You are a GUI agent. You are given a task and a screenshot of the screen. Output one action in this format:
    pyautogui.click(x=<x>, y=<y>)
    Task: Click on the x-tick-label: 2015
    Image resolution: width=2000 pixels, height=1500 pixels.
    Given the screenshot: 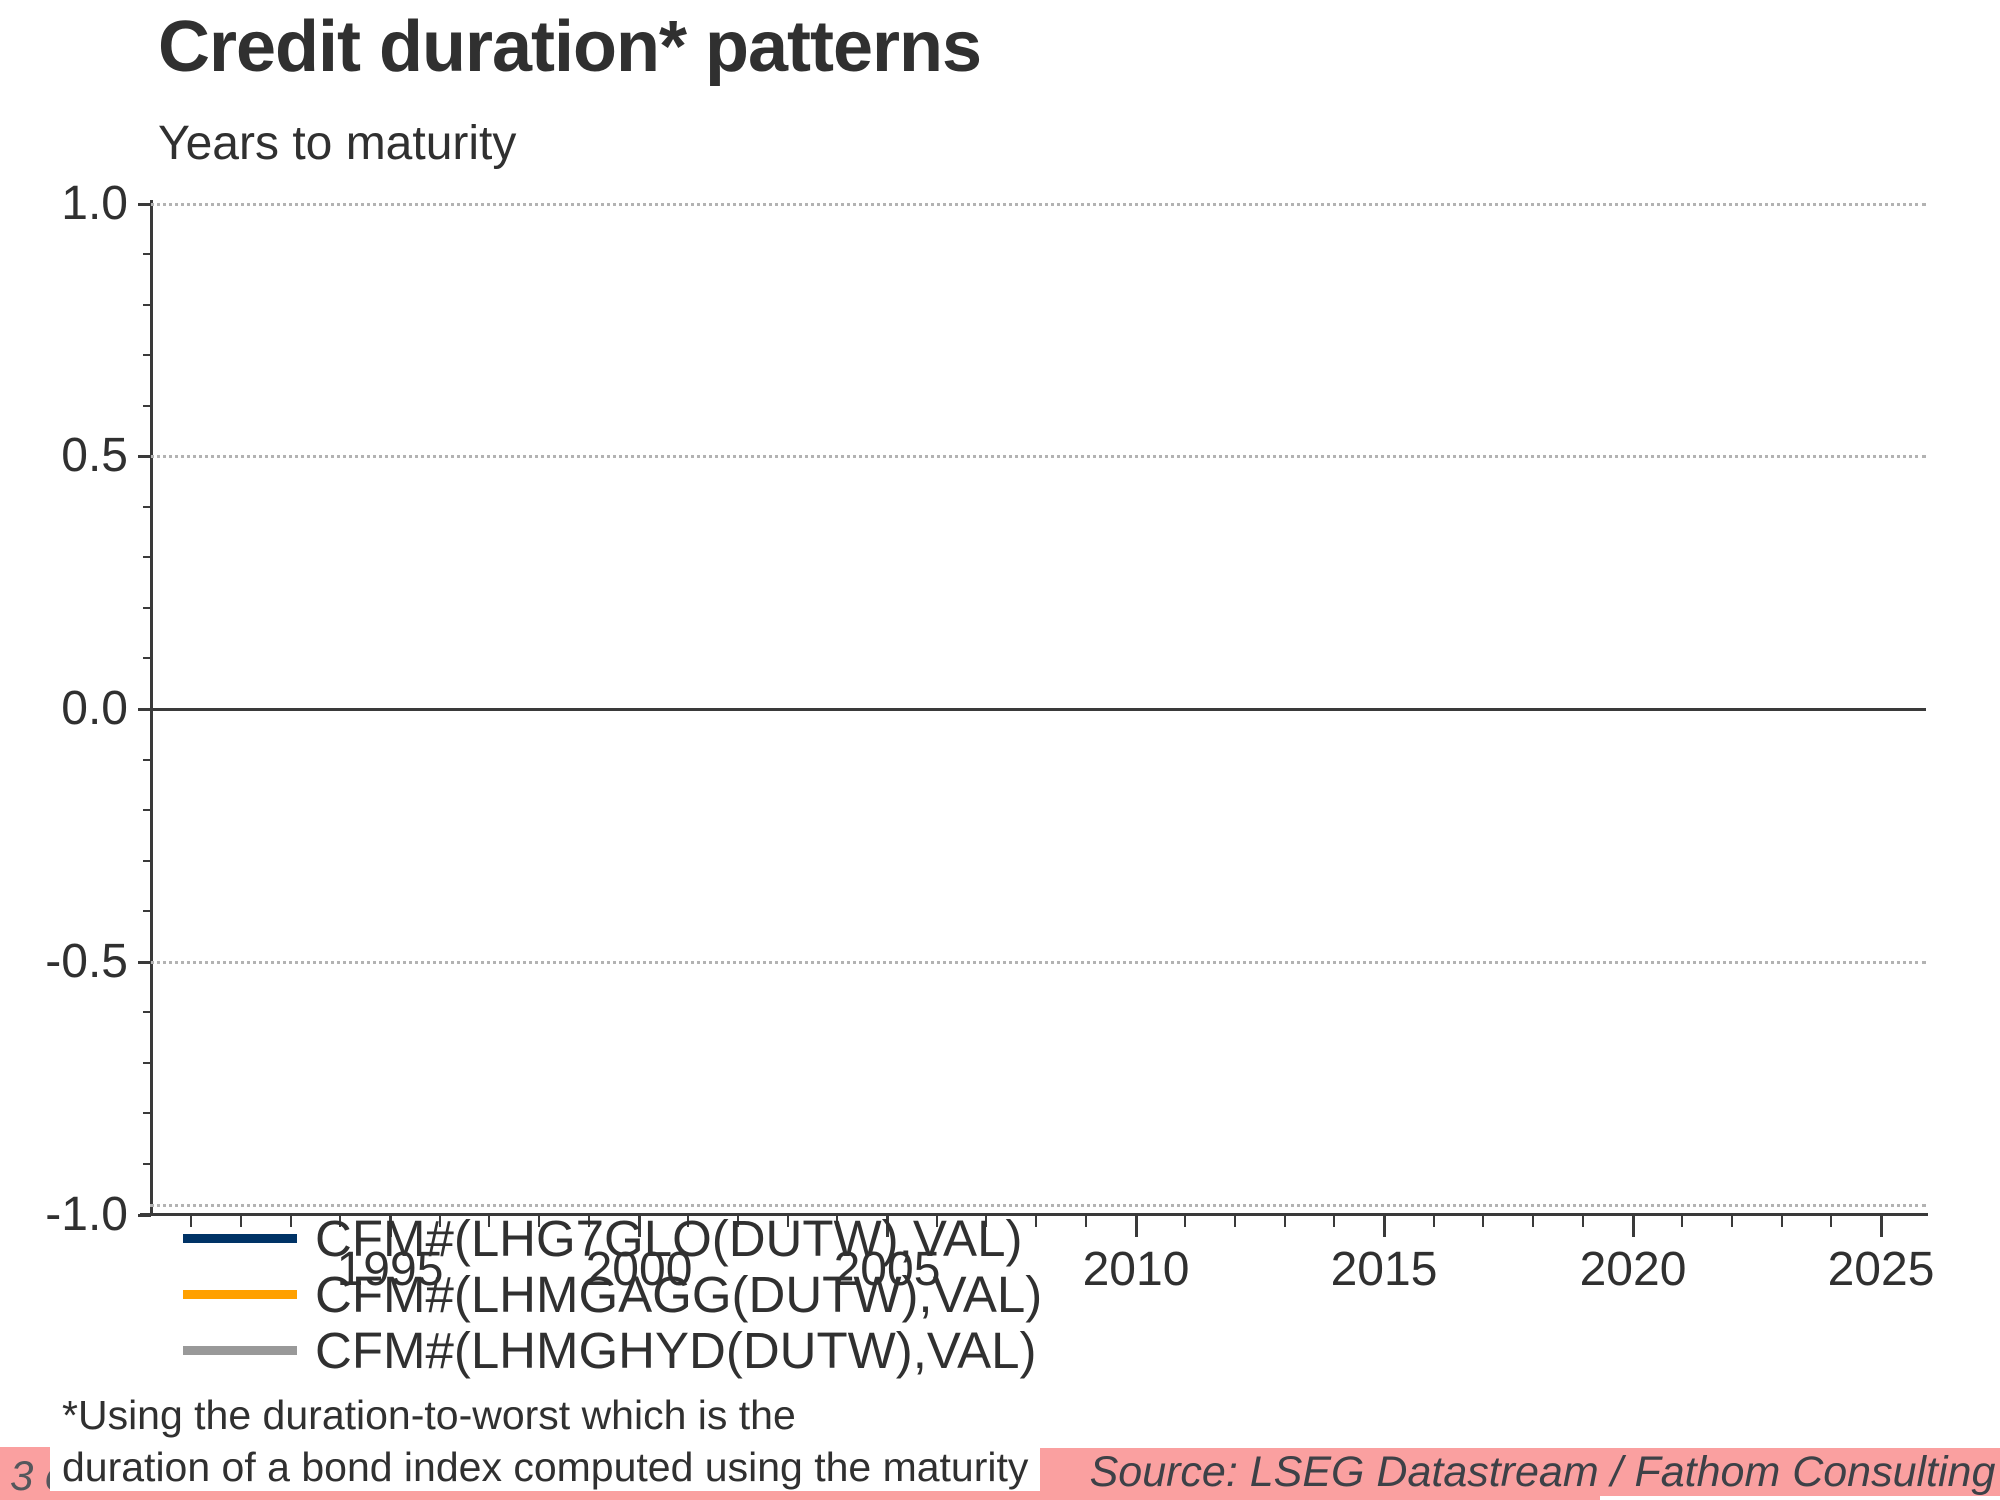 What is the action you would take?
    pyautogui.click(x=1384, y=1269)
    